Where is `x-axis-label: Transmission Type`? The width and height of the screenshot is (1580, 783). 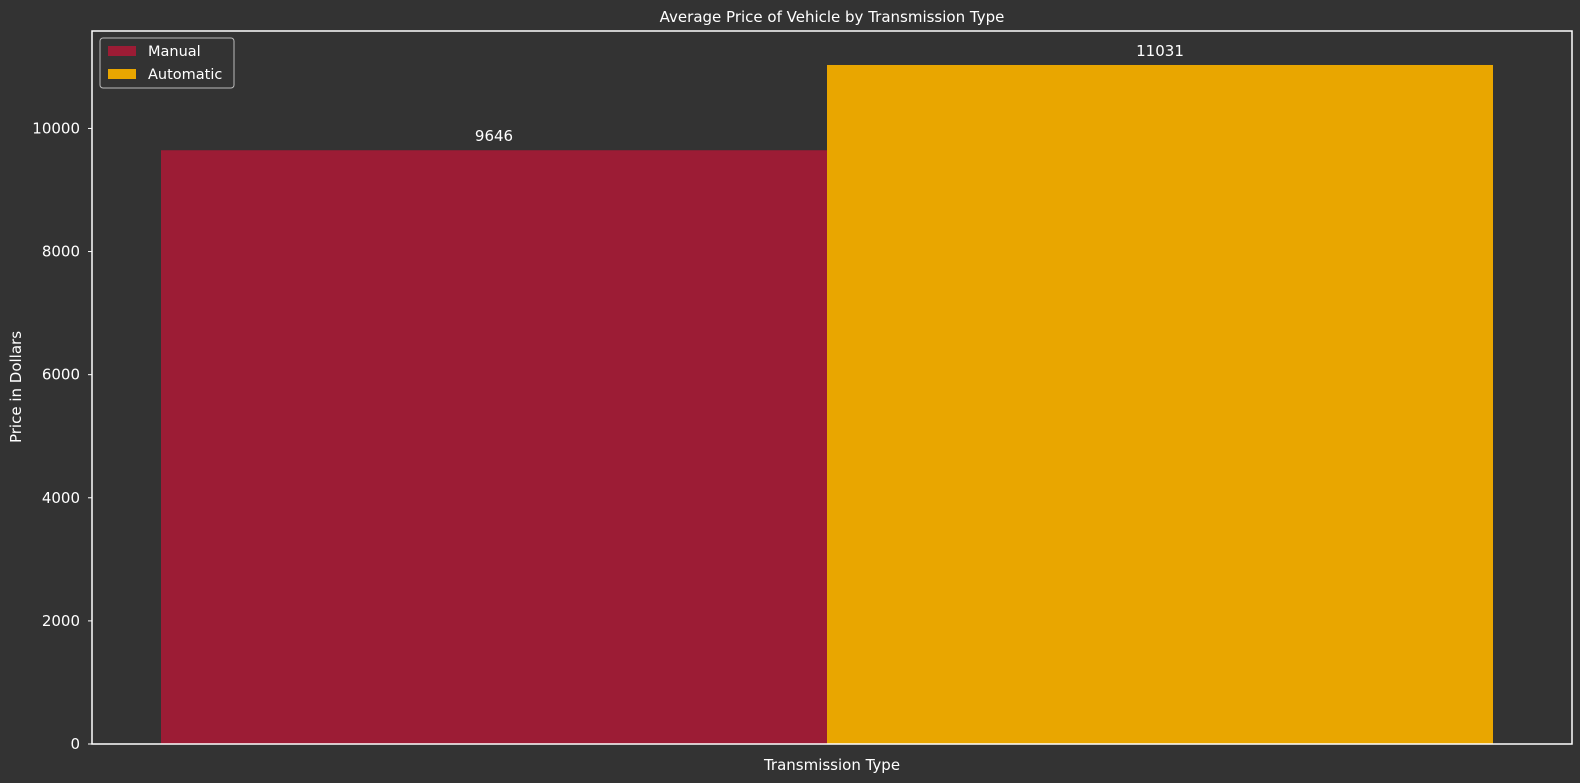
x-axis-label: Transmission Type is located at coordinates (831, 765).